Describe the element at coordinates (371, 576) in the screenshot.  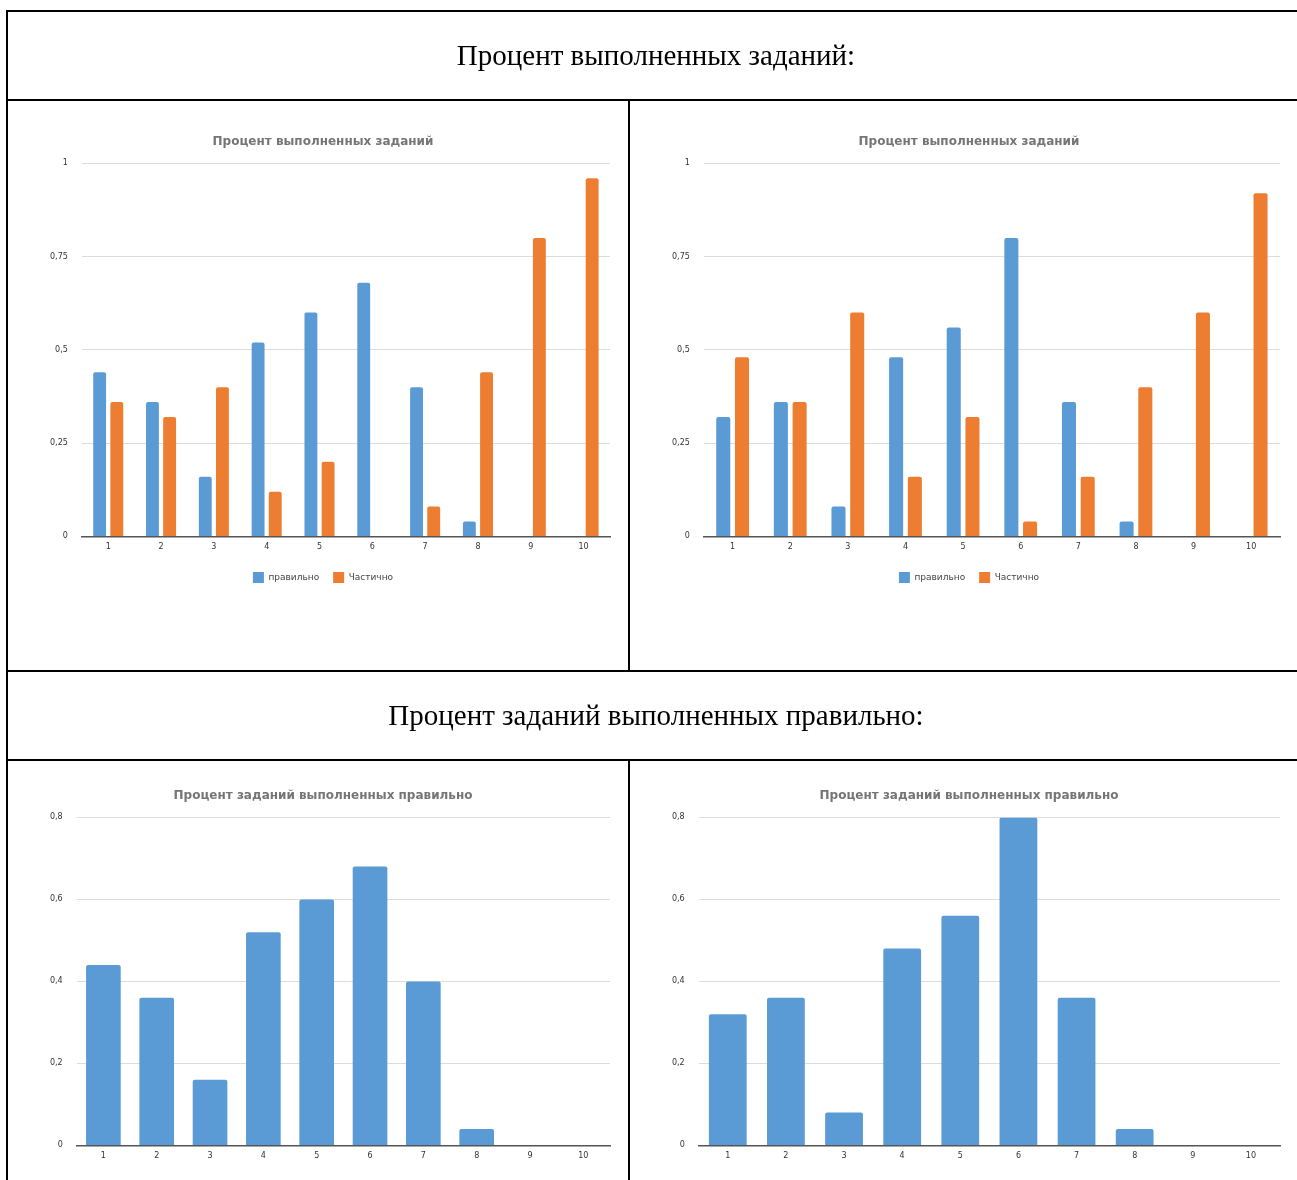
I see `legend-label: Частично` at that location.